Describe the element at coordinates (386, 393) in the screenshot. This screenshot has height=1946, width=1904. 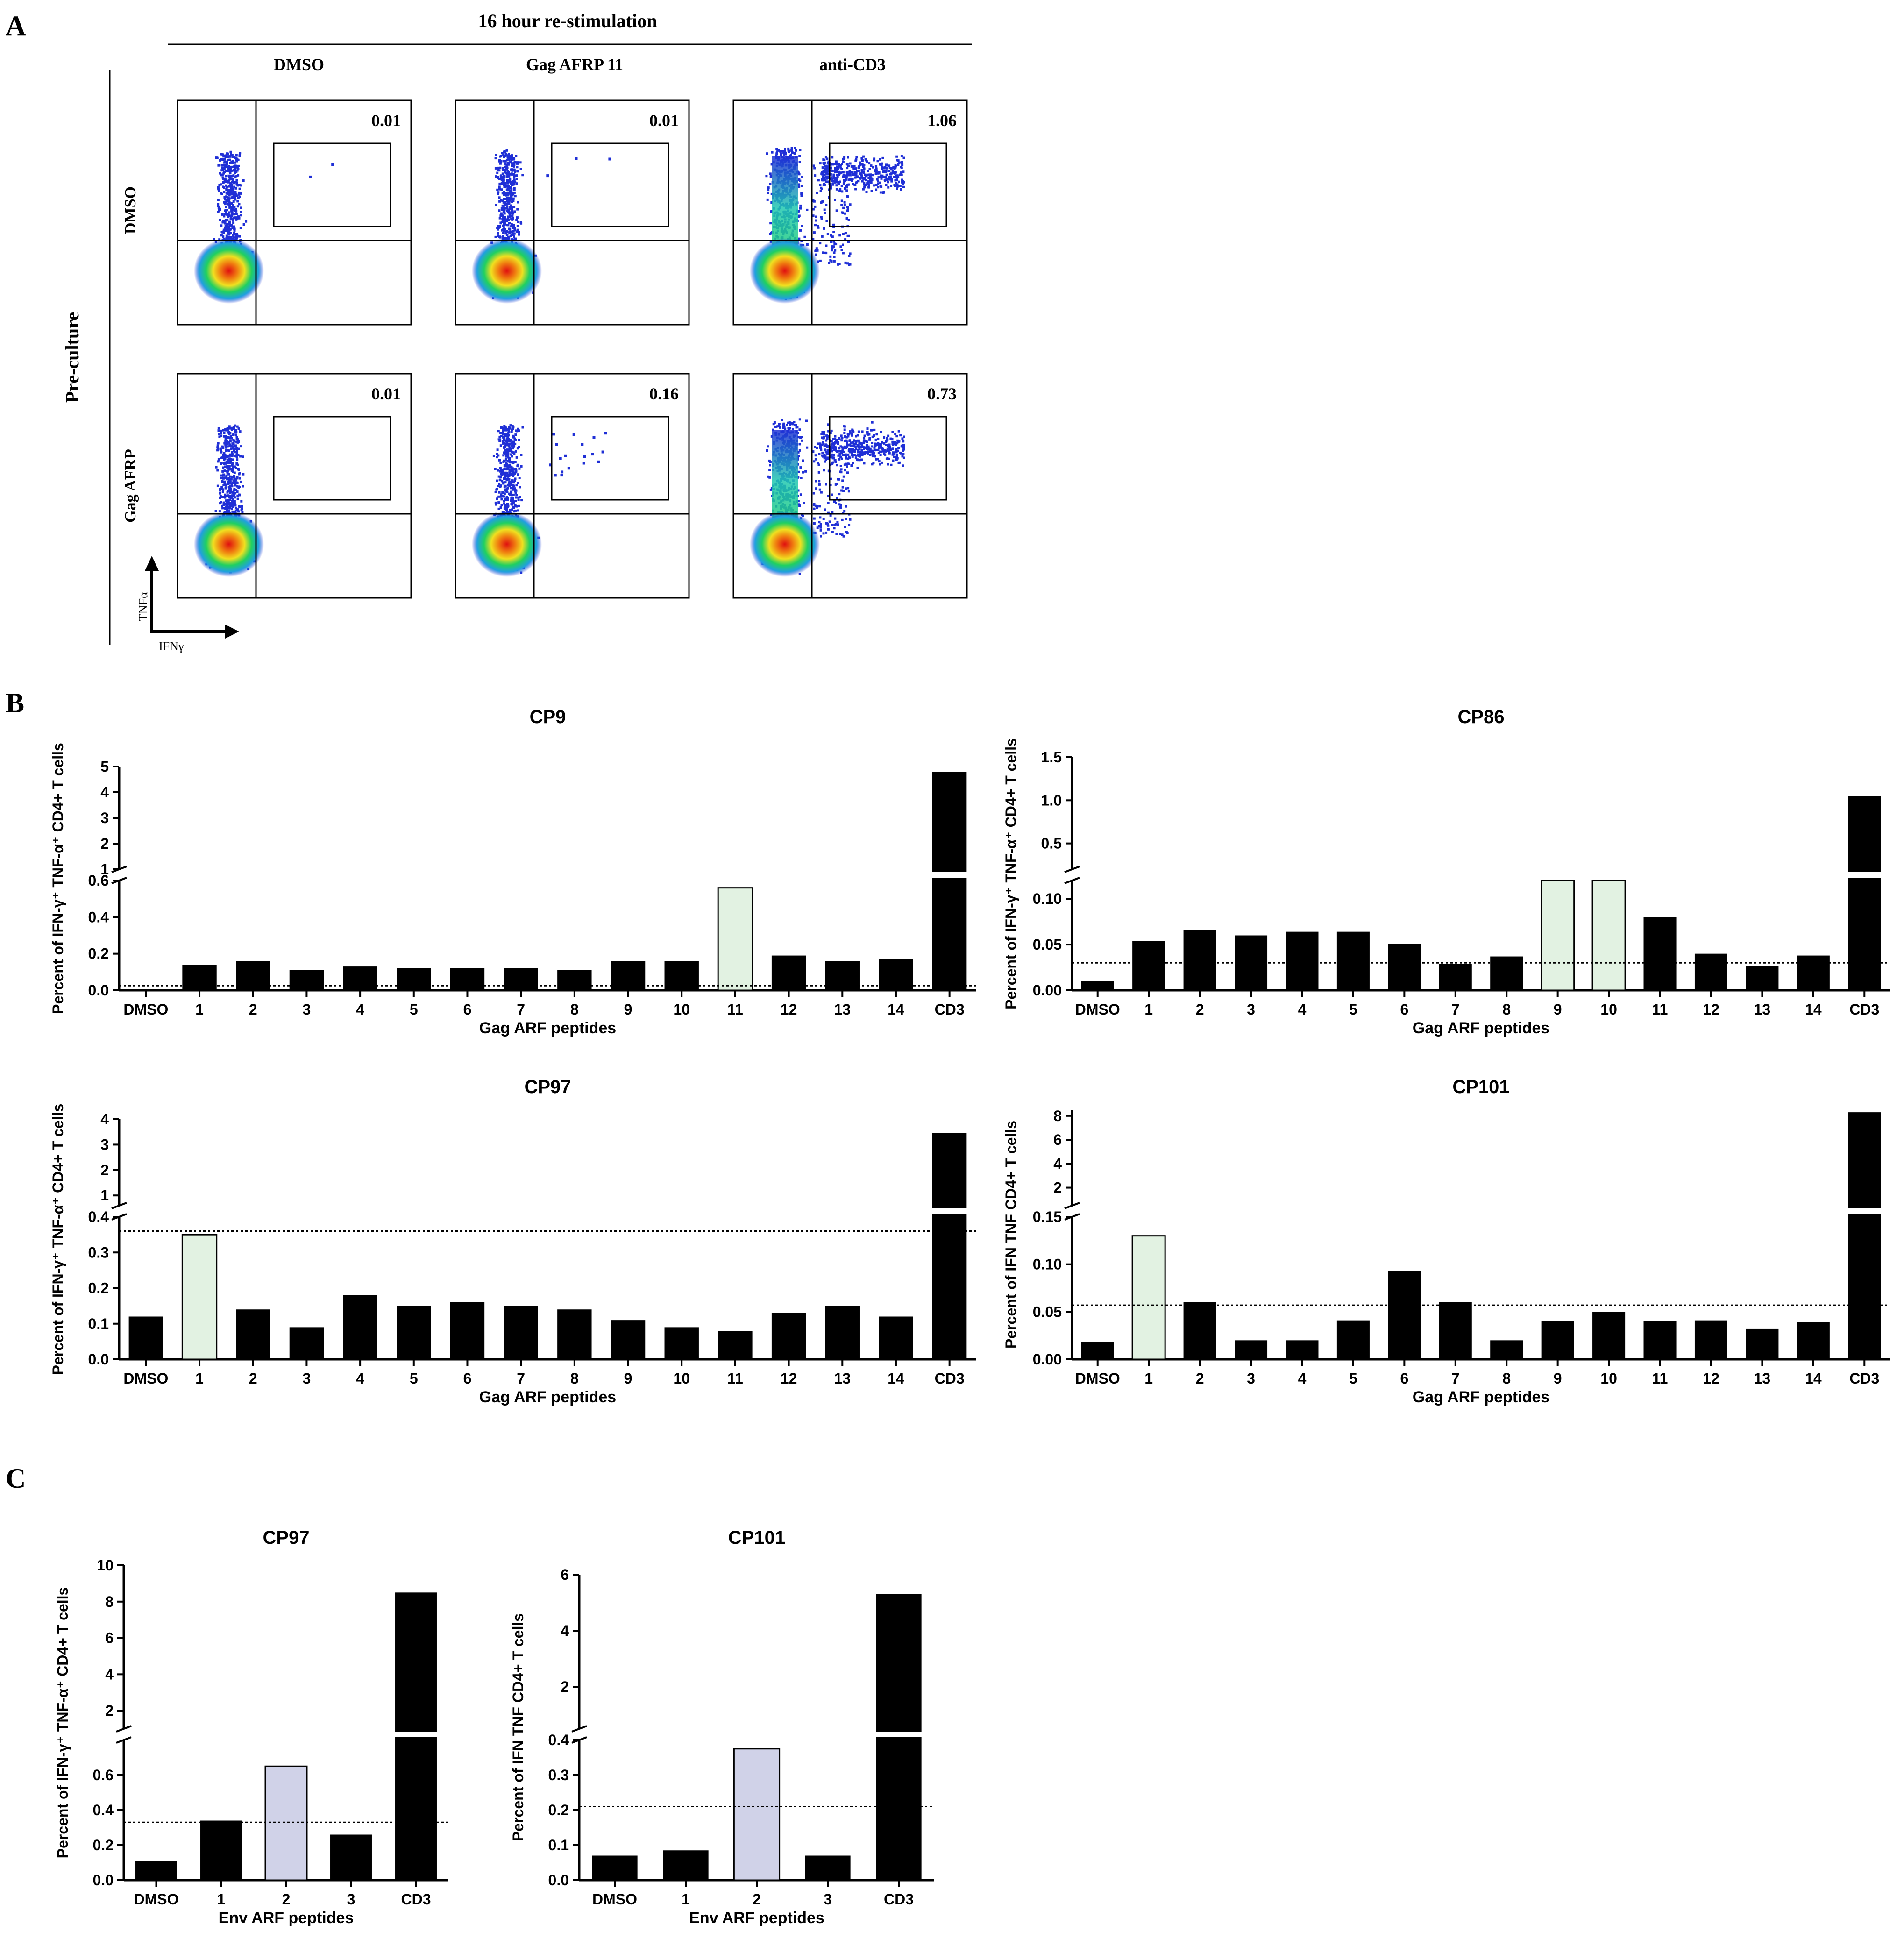
I see `flow-gate-value: 0.01` at that location.